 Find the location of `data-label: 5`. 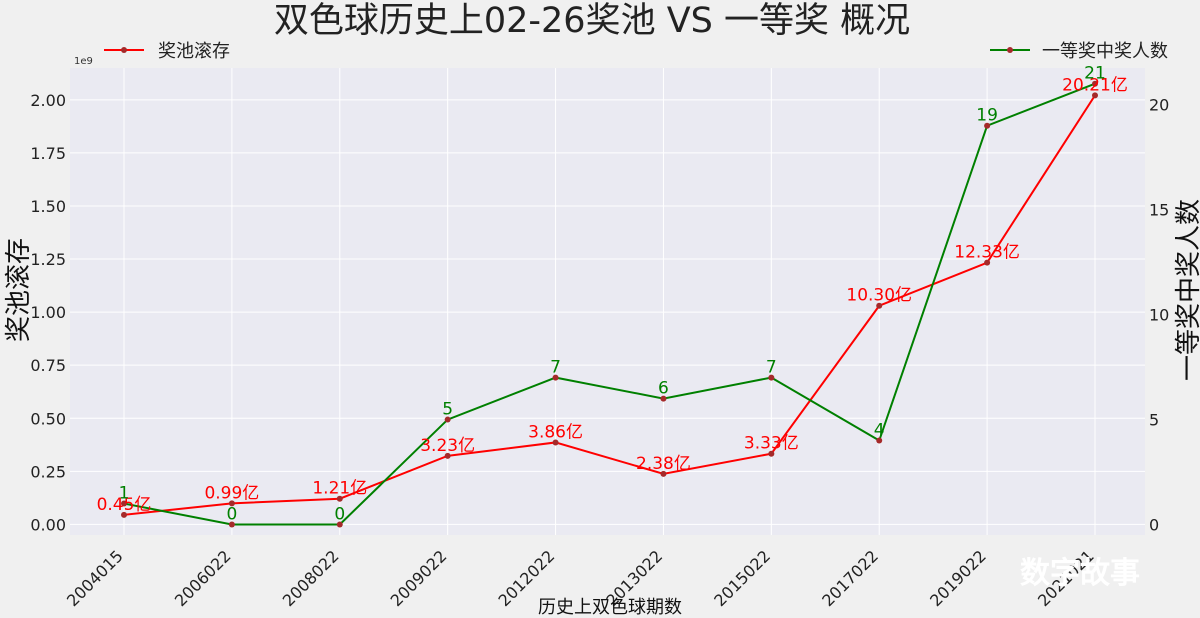

data-label: 5 is located at coordinates (447, 410).